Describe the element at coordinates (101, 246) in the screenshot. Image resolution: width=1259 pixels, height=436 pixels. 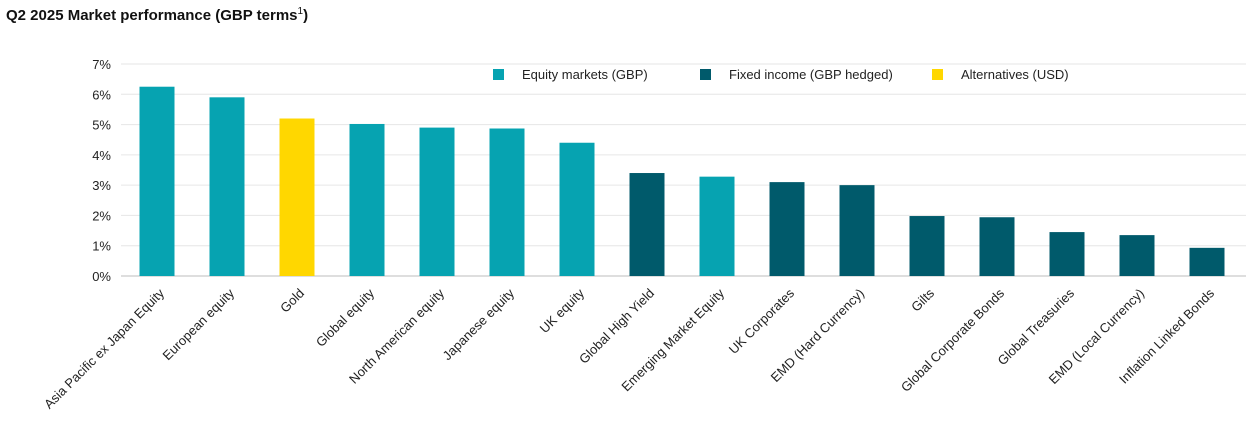
I see `y-tick-label: 1%` at that location.